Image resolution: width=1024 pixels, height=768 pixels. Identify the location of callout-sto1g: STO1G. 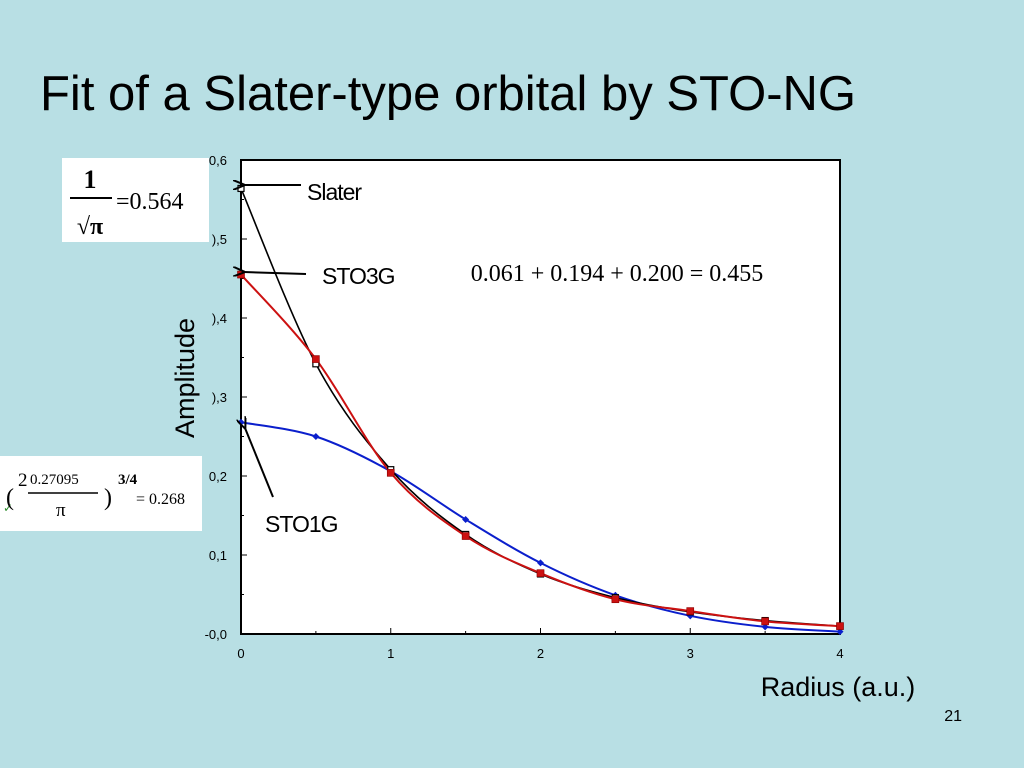
(307, 485).